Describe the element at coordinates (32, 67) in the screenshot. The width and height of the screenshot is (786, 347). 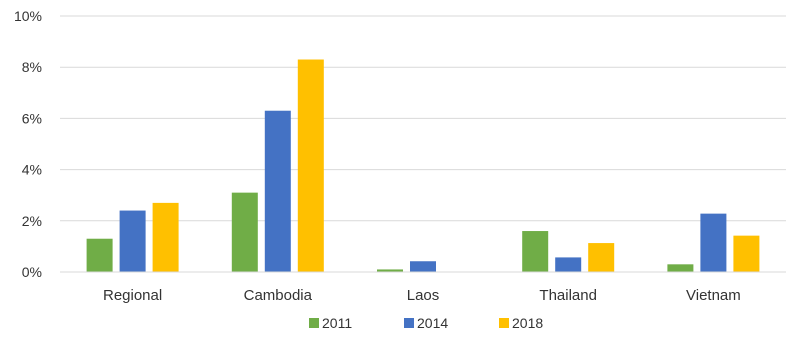
I see `y-tick-label: 8%` at that location.